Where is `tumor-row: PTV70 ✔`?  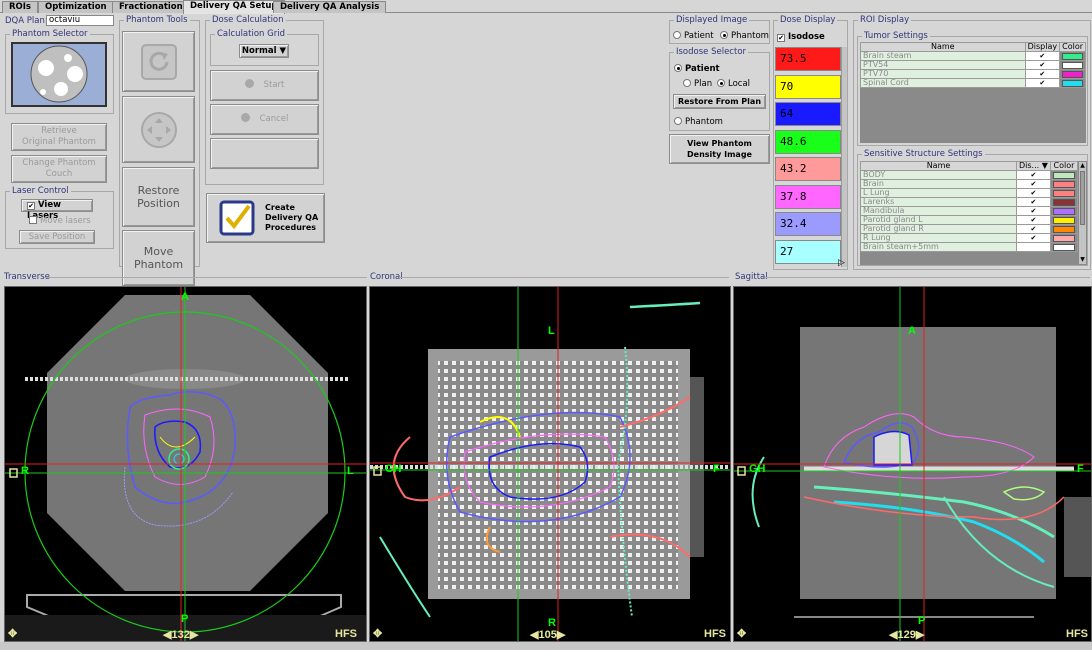 tumor-row: PTV70 ✔ is located at coordinates (973, 74).